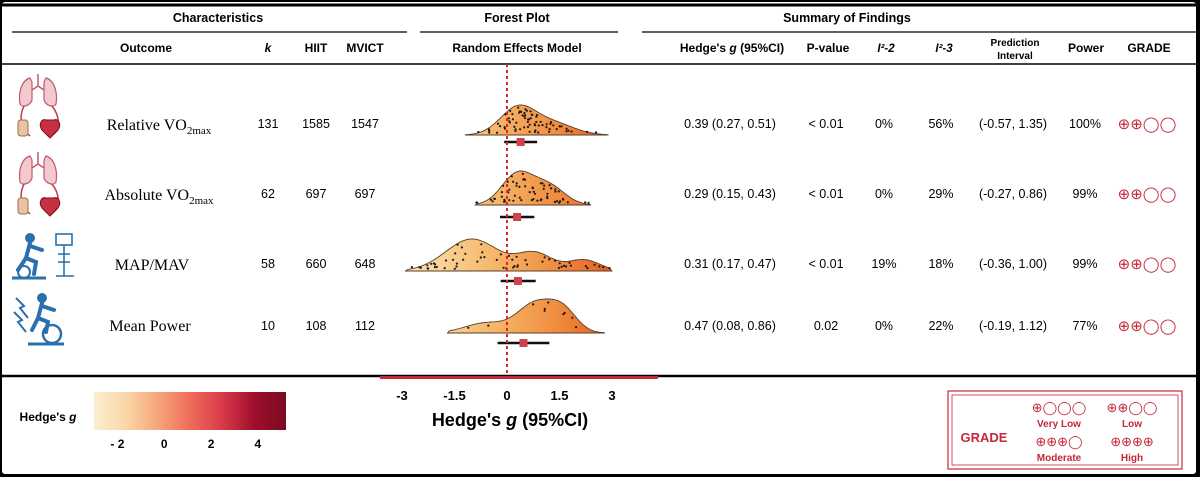 This screenshot has height=477, width=1200. Describe the element at coordinates (190, 411) in the screenshot. I see `colorbar` at that location.